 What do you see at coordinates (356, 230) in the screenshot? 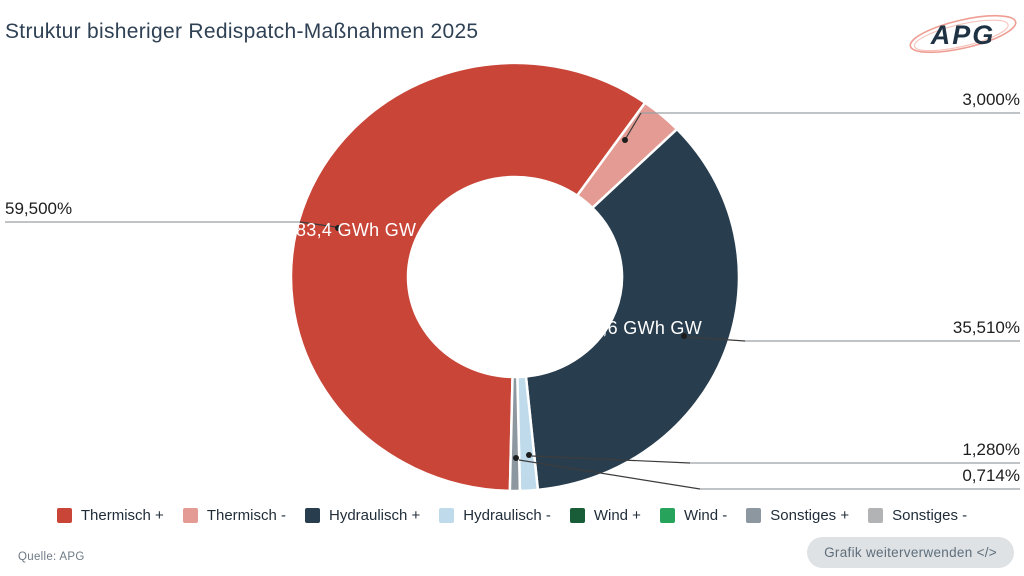
I see `slice-value-label-thermisch-plus: 83,4 GWh GW` at bounding box center [356, 230].